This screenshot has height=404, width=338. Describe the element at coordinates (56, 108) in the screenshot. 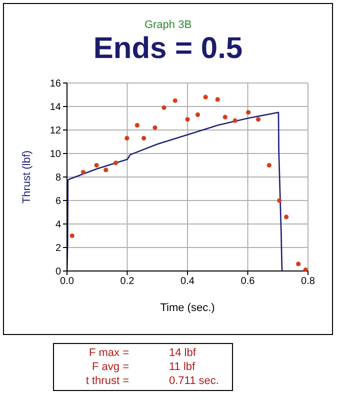

I see `y-tick-label: 14` at that location.